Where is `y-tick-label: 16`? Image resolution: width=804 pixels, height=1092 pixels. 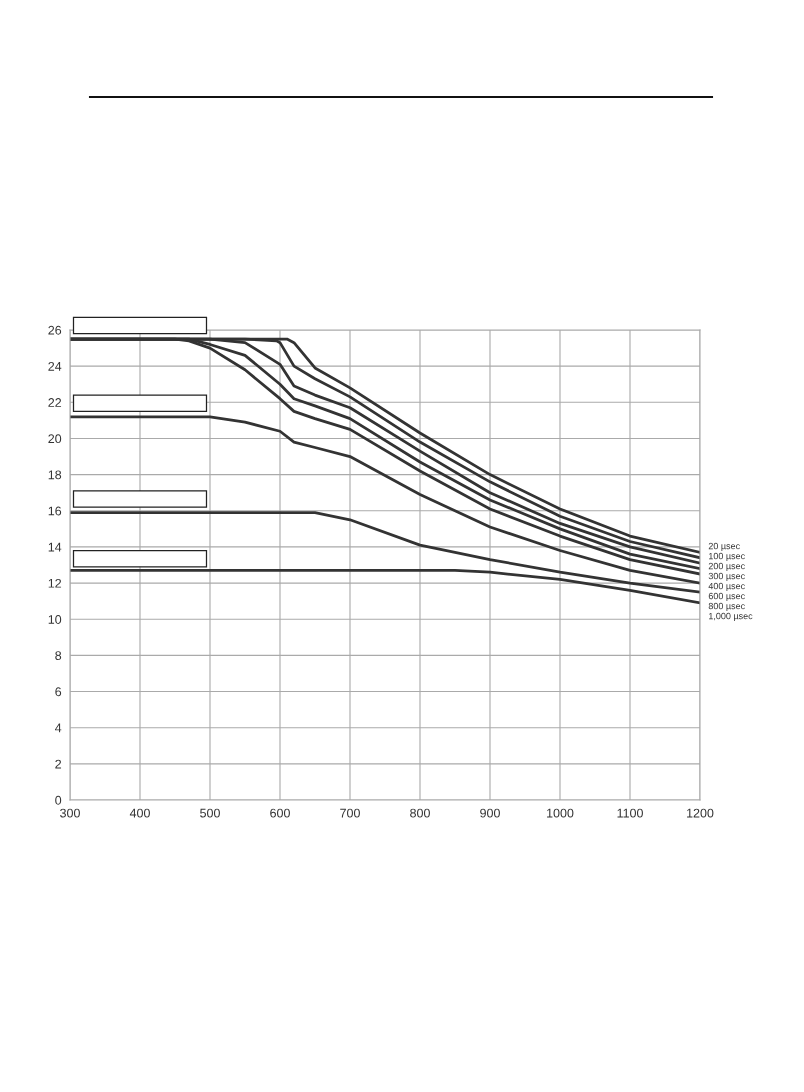 y-tick-label: 16 is located at coordinates (55, 511).